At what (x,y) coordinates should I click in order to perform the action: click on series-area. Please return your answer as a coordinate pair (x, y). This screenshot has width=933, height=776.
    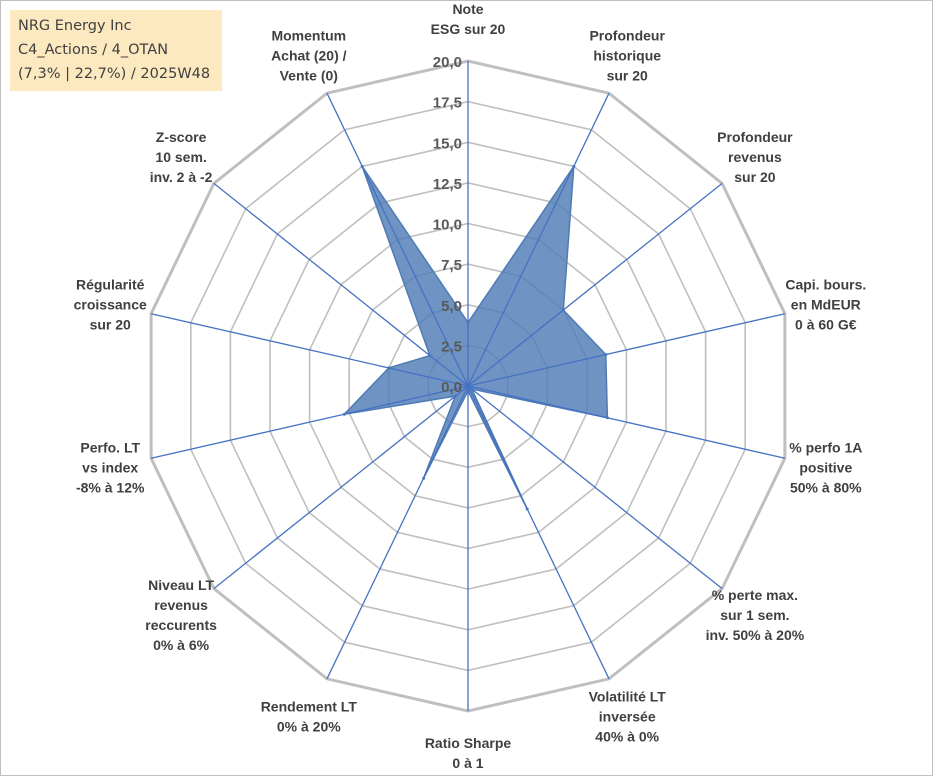
    Looking at the image, I should click on (475, 336).